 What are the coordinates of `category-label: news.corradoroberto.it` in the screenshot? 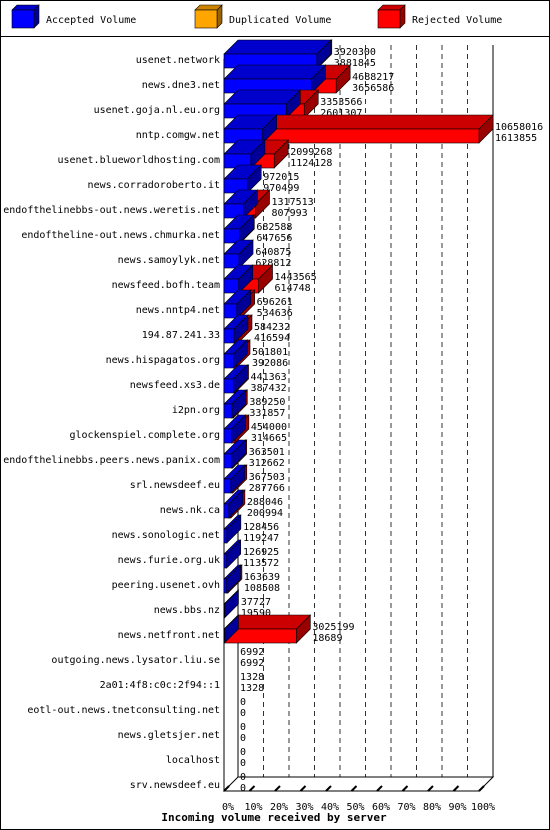 It's located at (154, 185).